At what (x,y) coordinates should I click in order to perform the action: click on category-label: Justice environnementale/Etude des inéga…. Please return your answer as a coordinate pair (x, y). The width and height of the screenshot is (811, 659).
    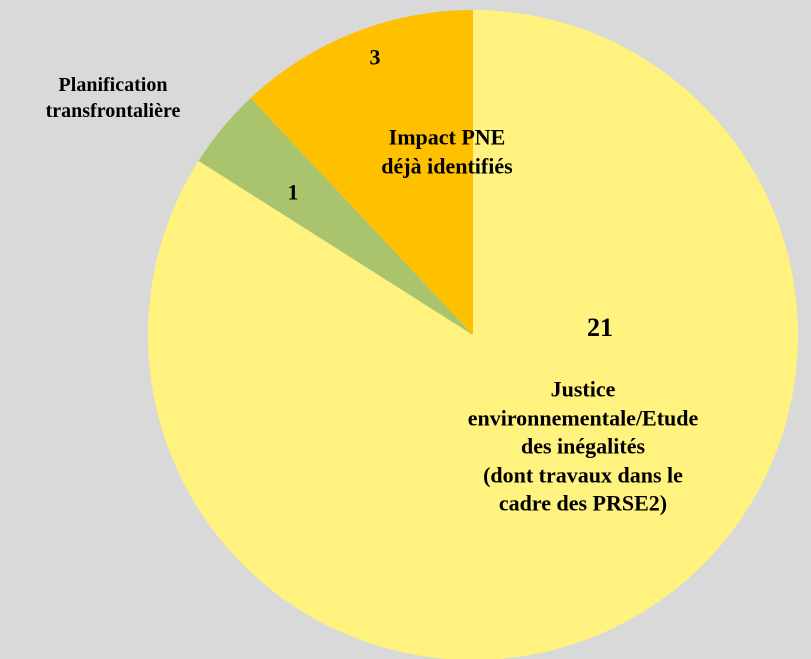
    Looking at the image, I should click on (583, 446).